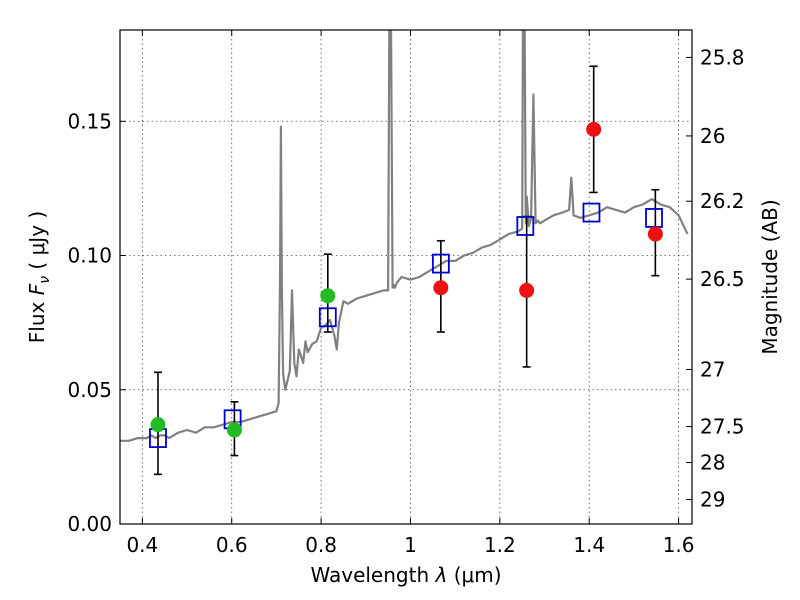 The width and height of the screenshot is (800, 600). What do you see at coordinates (89, 256) in the screenshot?
I see `y-tick-label: 0.10` at bounding box center [89, 256].